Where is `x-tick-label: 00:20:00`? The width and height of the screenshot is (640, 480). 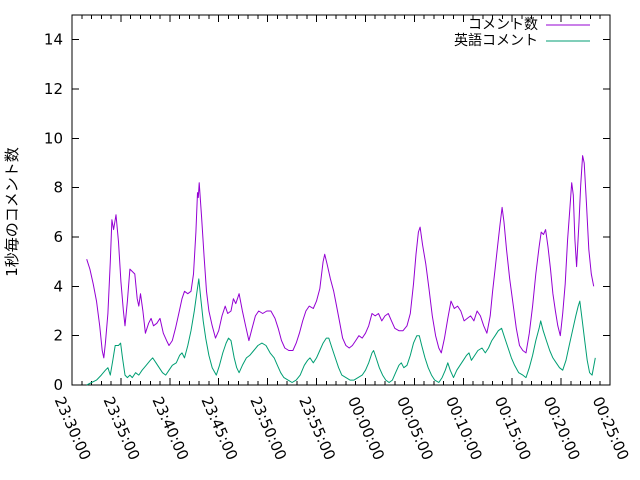 x-tick-label: 00:20:00 is located at coordinates (562, 428).